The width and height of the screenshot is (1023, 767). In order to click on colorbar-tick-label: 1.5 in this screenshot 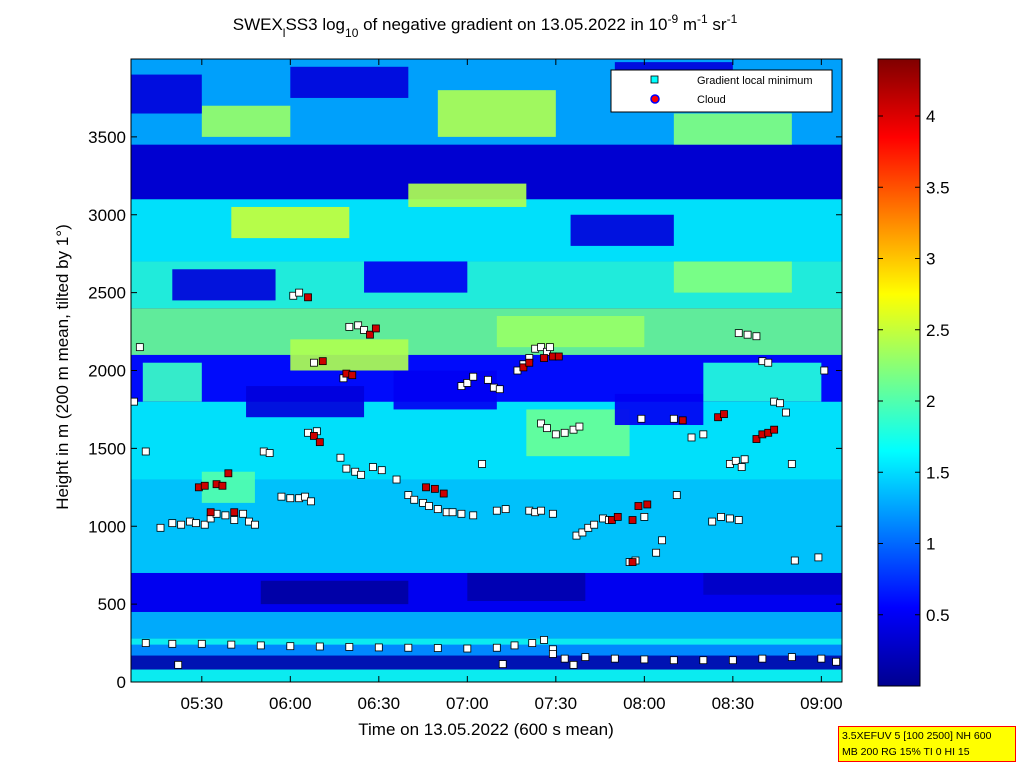, I will do `click(938, 472)`.